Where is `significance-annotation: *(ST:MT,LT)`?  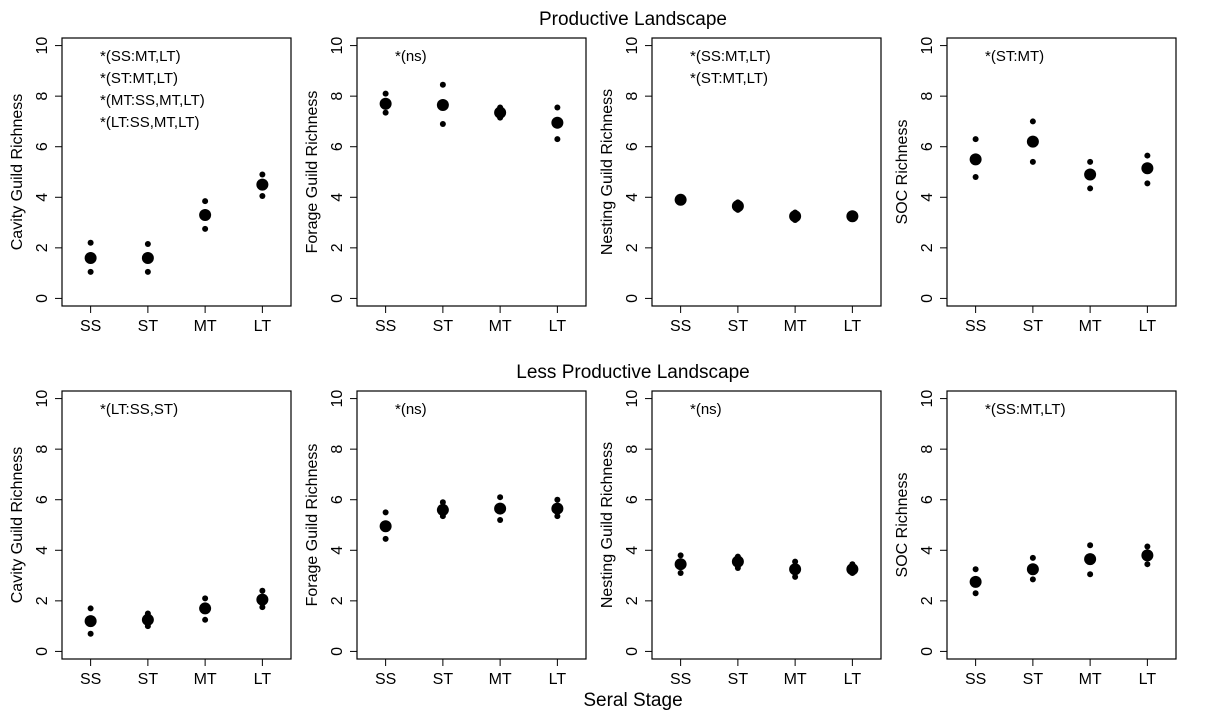 significance-annotation: *(ST:MT,LT) is located at coordinates (729, 78).